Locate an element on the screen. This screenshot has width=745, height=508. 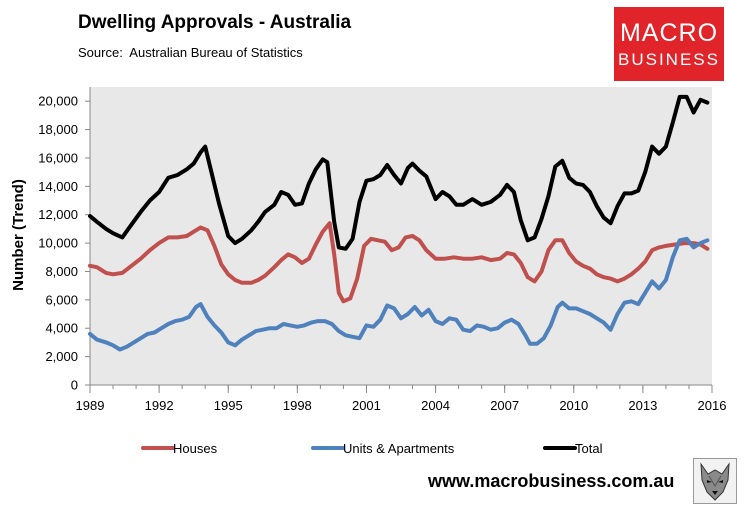
y-tick-label: 6,000 is located at coordinates (61, 299).